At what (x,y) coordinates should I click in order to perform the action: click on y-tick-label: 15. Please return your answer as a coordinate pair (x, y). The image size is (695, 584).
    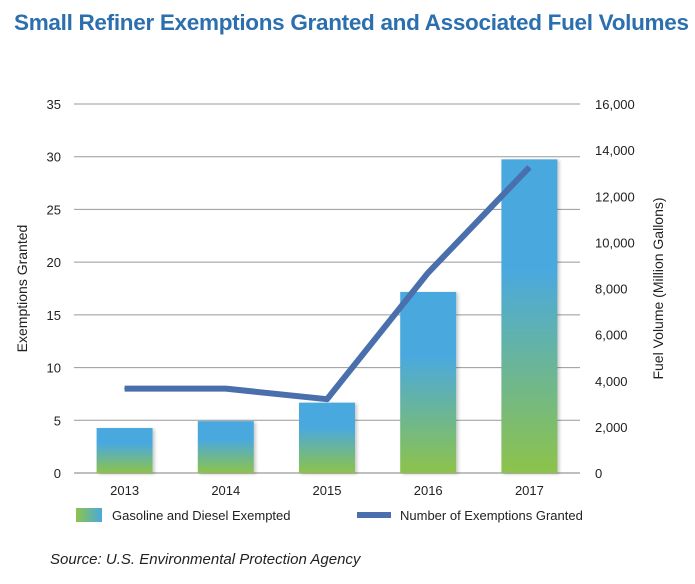
    Looking at the image, I should click on (54, 315).